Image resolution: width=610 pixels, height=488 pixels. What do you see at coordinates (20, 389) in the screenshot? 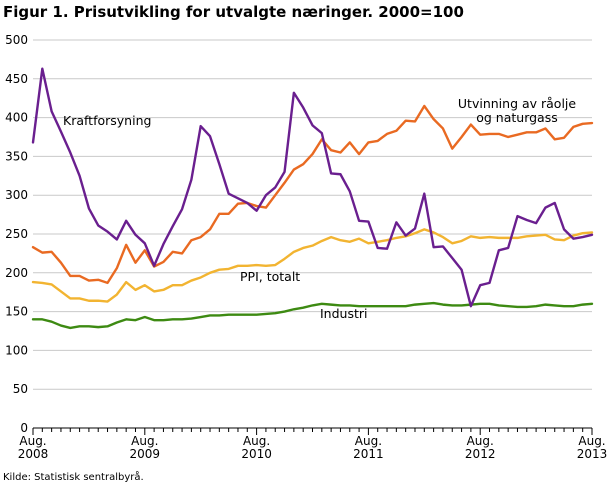
I see `y-tick-label-50: 50` at bounding box center [20, 389].